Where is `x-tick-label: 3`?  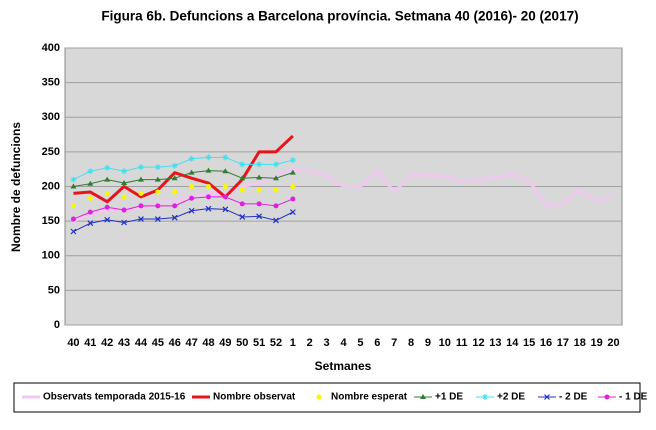 x-tick-label: 3 is located at coordinates (327, 343).